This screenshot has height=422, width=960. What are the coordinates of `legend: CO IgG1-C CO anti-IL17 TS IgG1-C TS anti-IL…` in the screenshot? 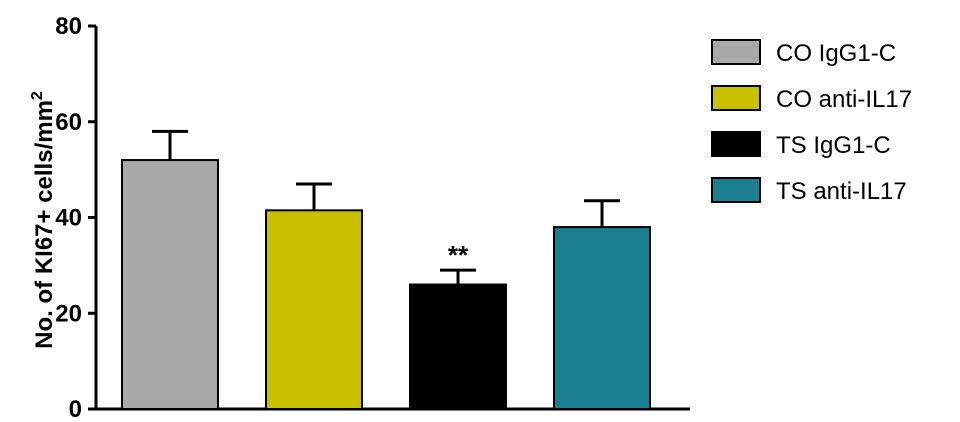 It's located at (811, 122).